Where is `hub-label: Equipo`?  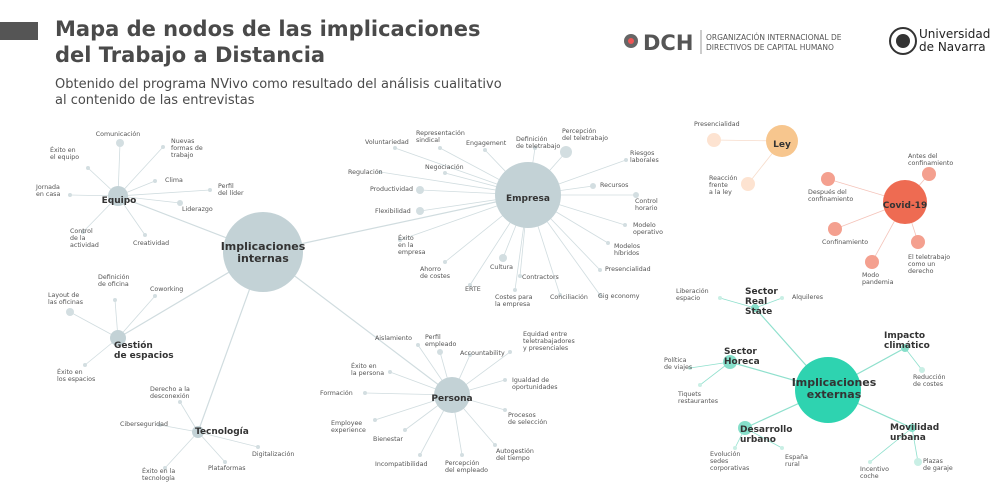
hub-label: Equipo is located at coordinates (119, 201).